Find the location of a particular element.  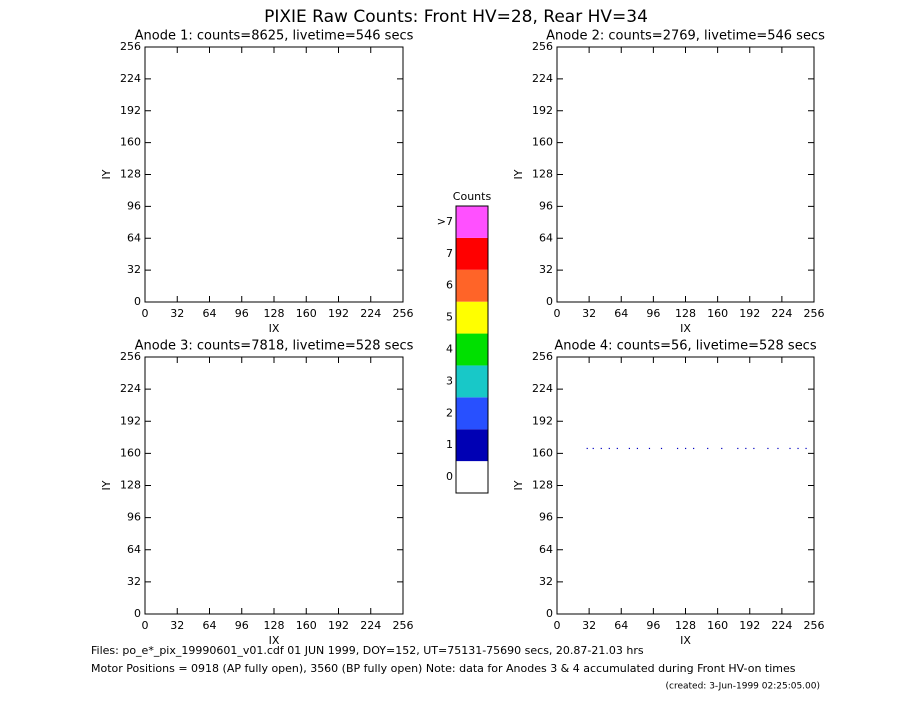

colorbar-label: 7 is located at coordinates (449, 253).